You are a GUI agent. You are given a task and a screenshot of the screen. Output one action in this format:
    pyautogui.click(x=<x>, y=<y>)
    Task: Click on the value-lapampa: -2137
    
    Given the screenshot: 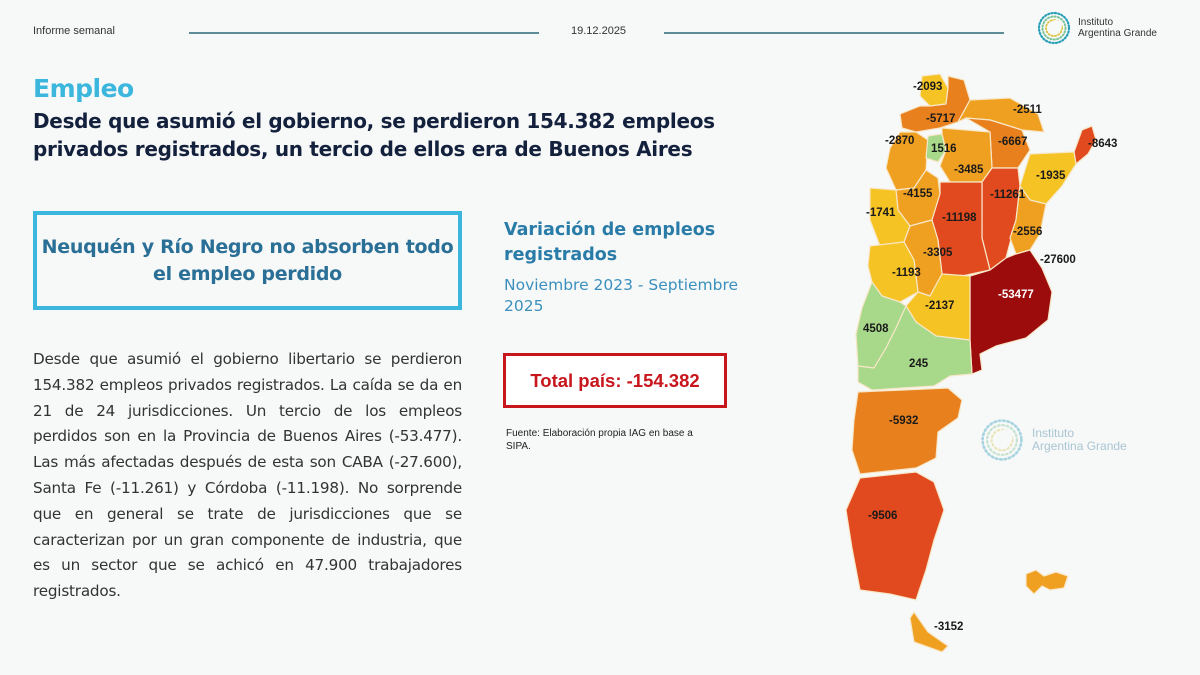 What is the action you would take?
    pyautogui.click(x=940, y=306)
    